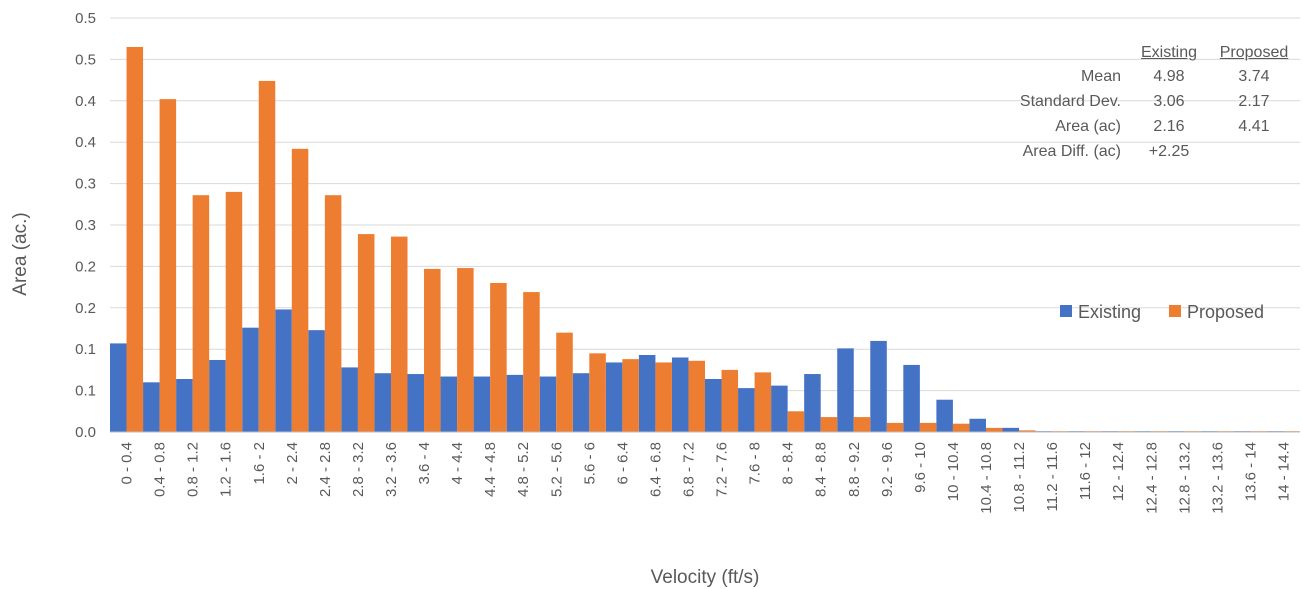  Describe the element at coordinates (1019, 477) in the screenshot. I see `x-tick-label: 10.8 - 11.2` at that location.